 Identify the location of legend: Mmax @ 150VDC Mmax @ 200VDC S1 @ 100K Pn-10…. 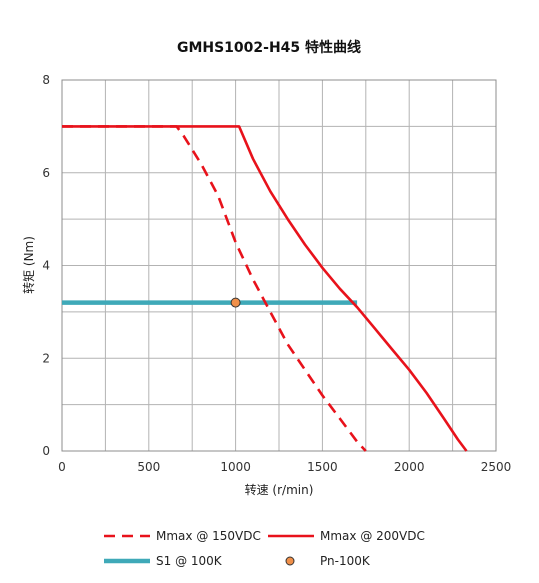
(264, 548).